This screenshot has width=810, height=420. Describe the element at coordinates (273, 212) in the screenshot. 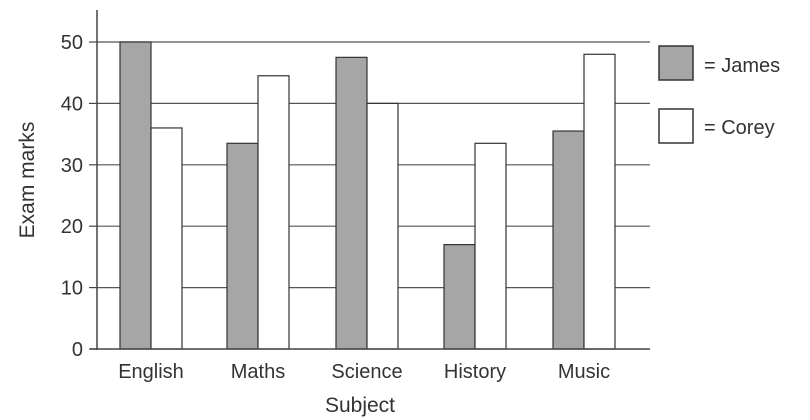

I see `bar-maths-corey` at that location.